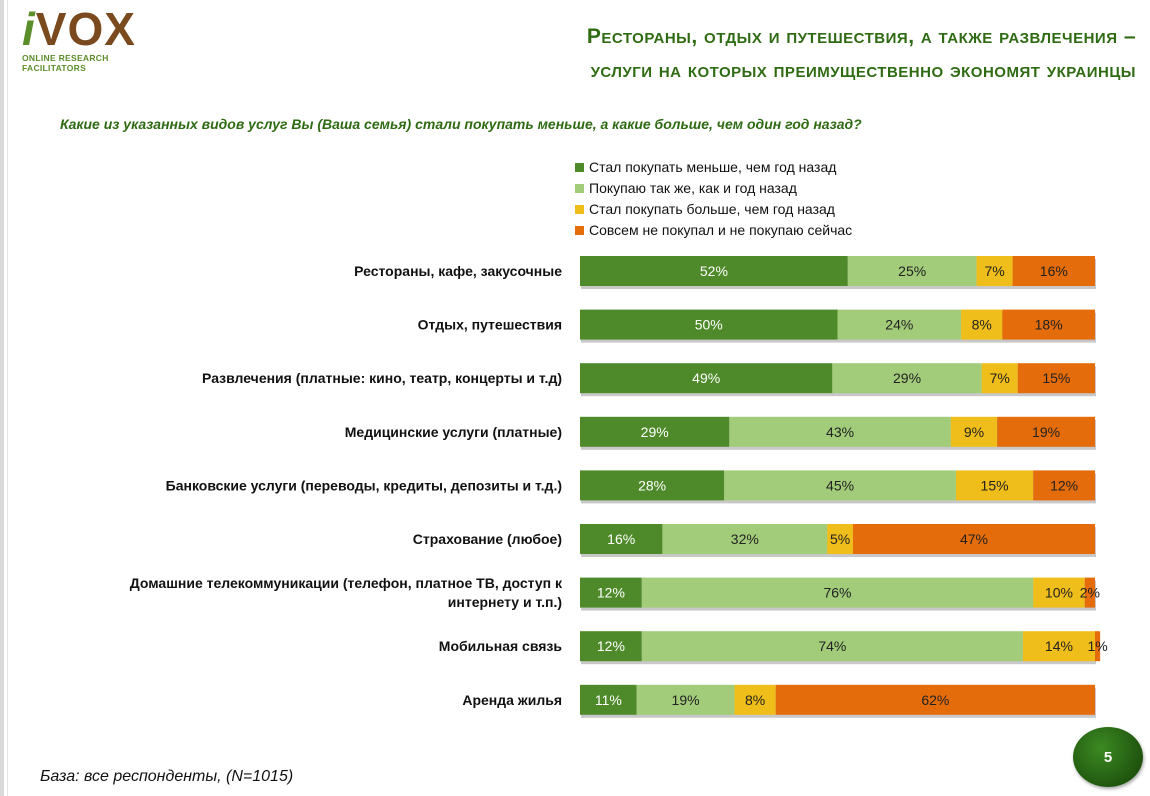 The image size is (1150, 796). I want to click on data-label-less: 11%, so click(608, 700).